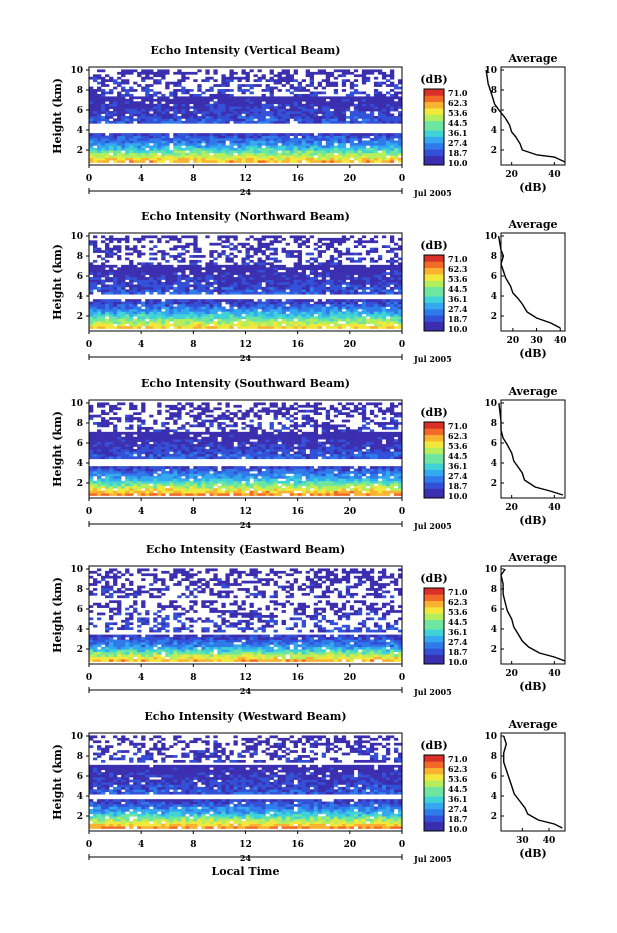 The width and height of the screenshot is (617, 933). What do you see at coordinates (80, 91) in the screenshot?
I see `y-tick-label: 8` at bounding box center [80, 91].